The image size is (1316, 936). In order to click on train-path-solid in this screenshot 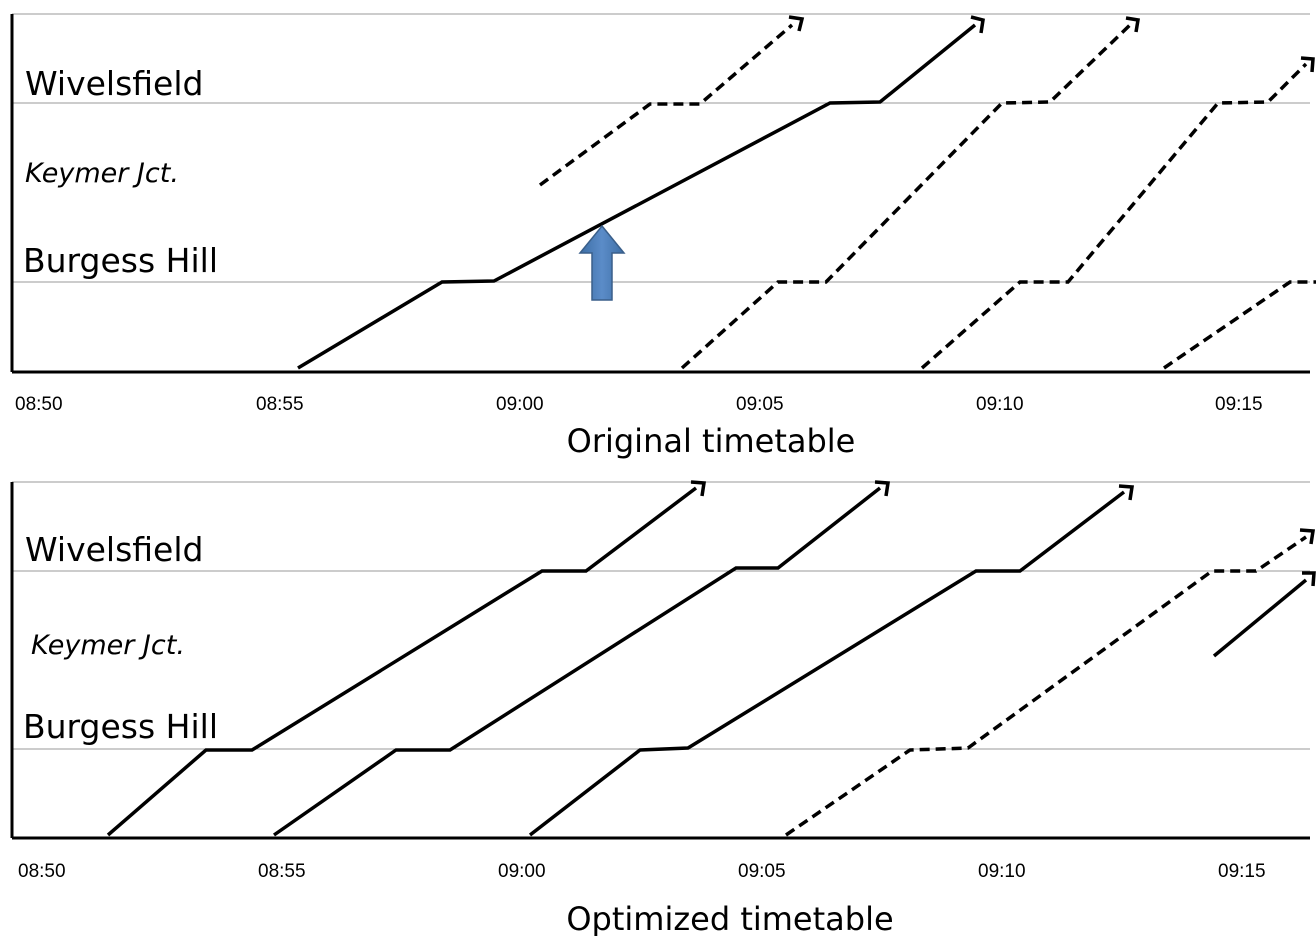, I will do `click(1260, 618)`.